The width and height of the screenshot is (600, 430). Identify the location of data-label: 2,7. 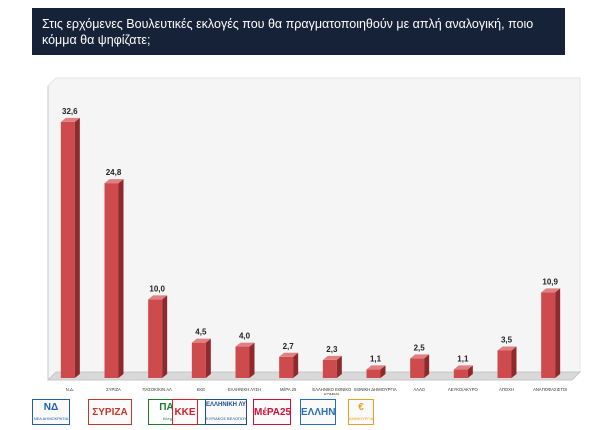
(289, 346).